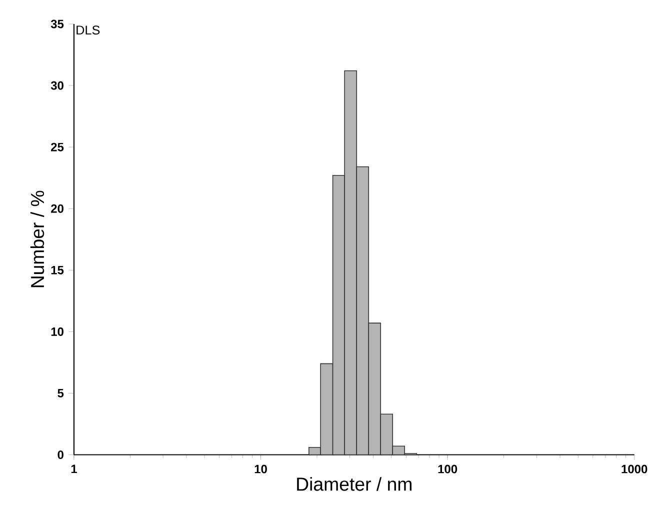 The height and width of the screenshot is (512, 653). I want to click on y-tick-label: 5, so click(61, 393).